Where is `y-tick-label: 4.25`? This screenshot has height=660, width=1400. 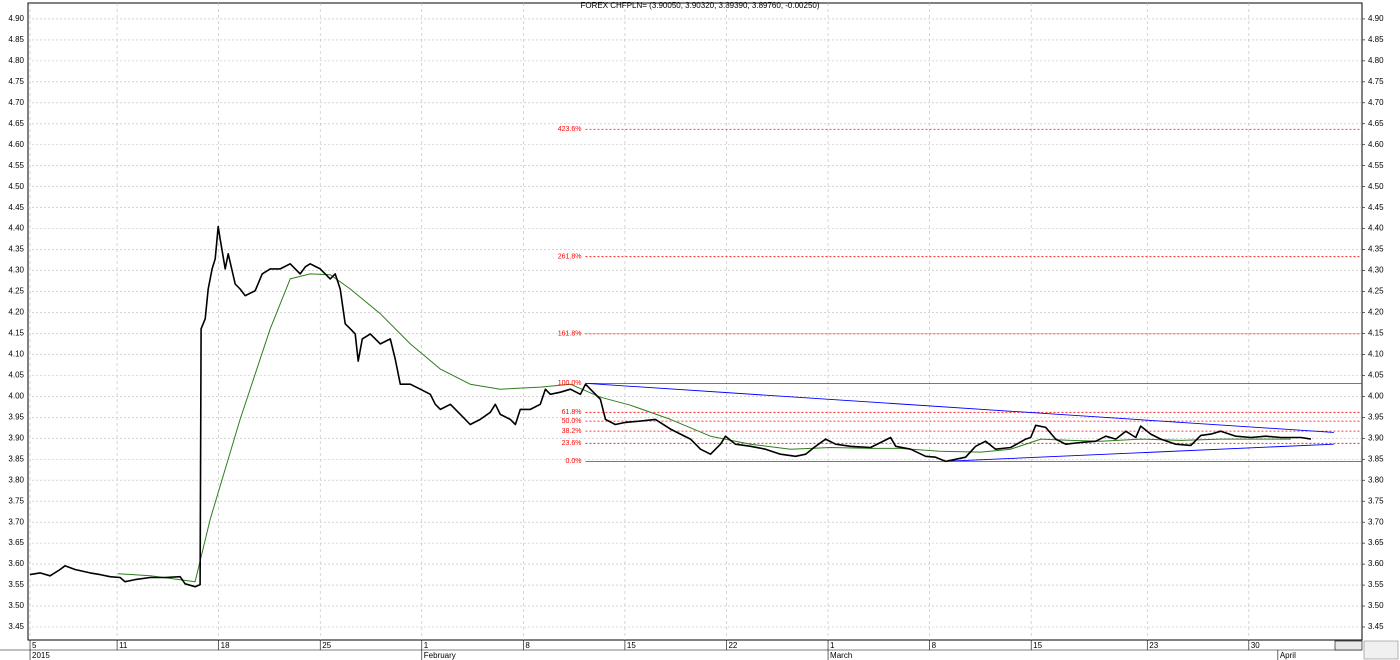 y-tick-label: 4.25 is located at coordinates (16, 291).